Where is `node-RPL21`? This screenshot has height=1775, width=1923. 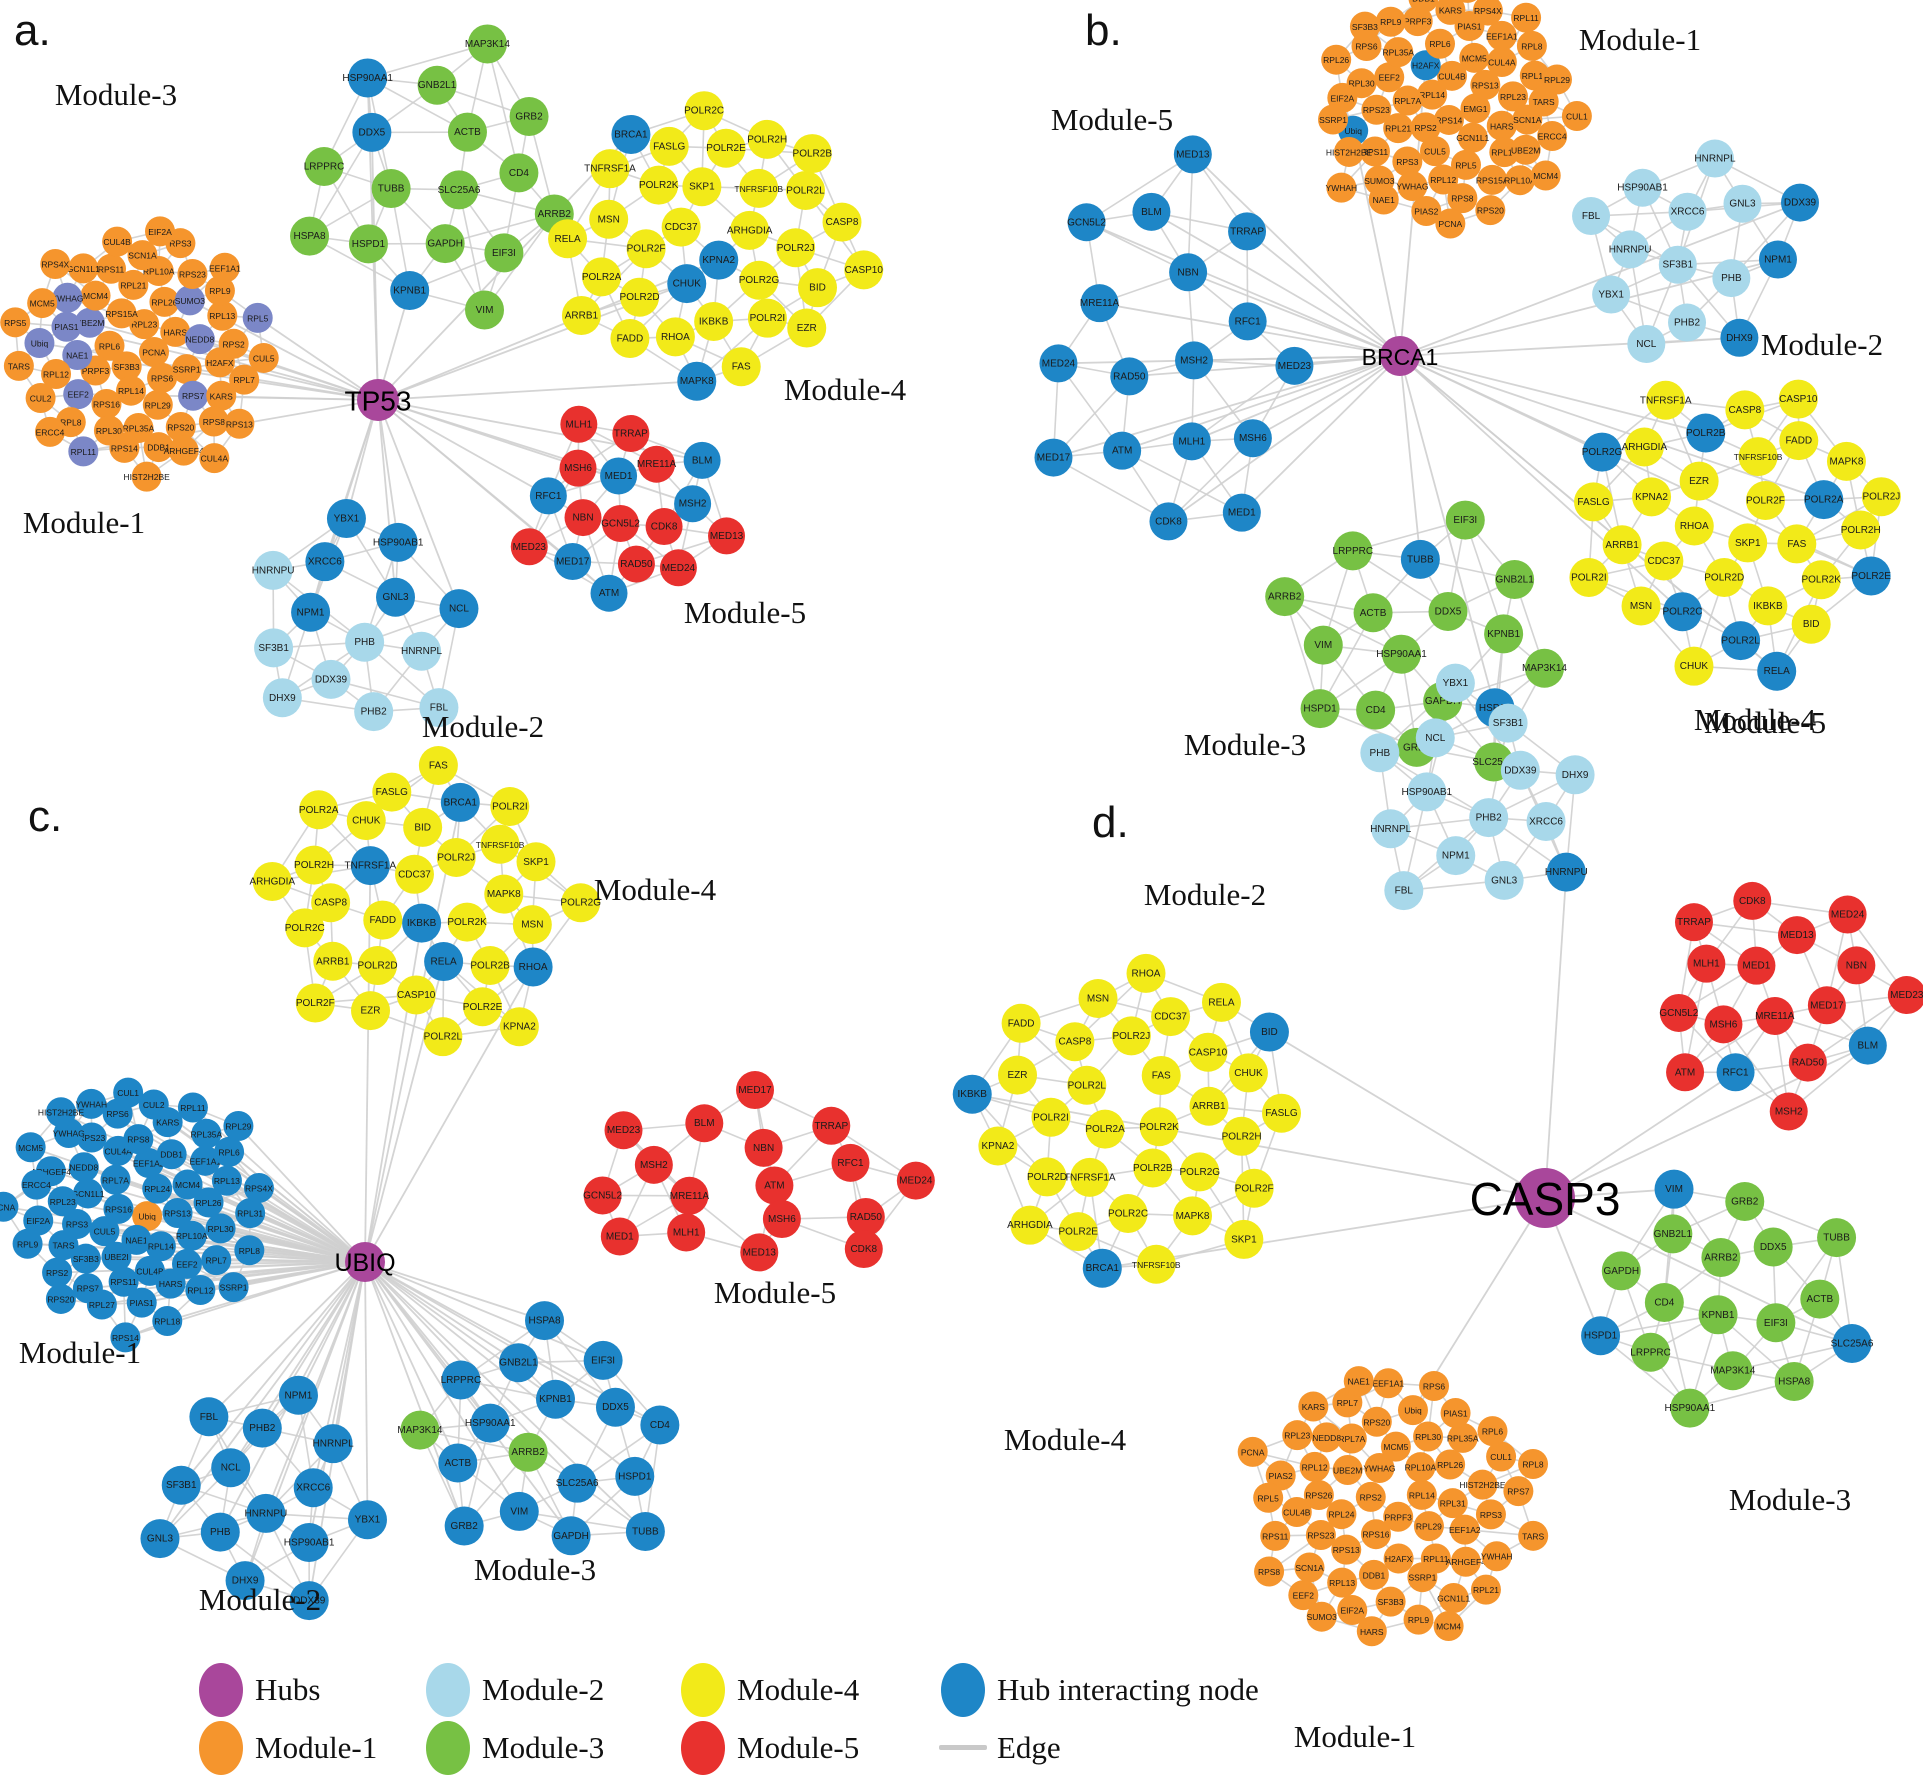
node-RPL21 is located at coordinates (1398, 128).